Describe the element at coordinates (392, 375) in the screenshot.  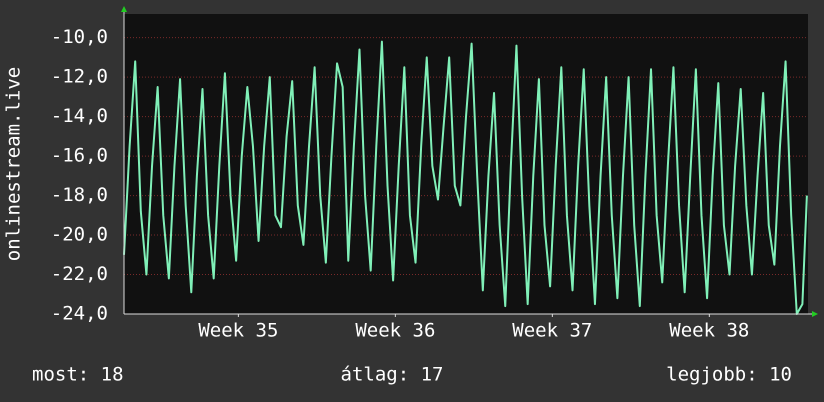
I see `footer-average: átlag: 17` at that location.